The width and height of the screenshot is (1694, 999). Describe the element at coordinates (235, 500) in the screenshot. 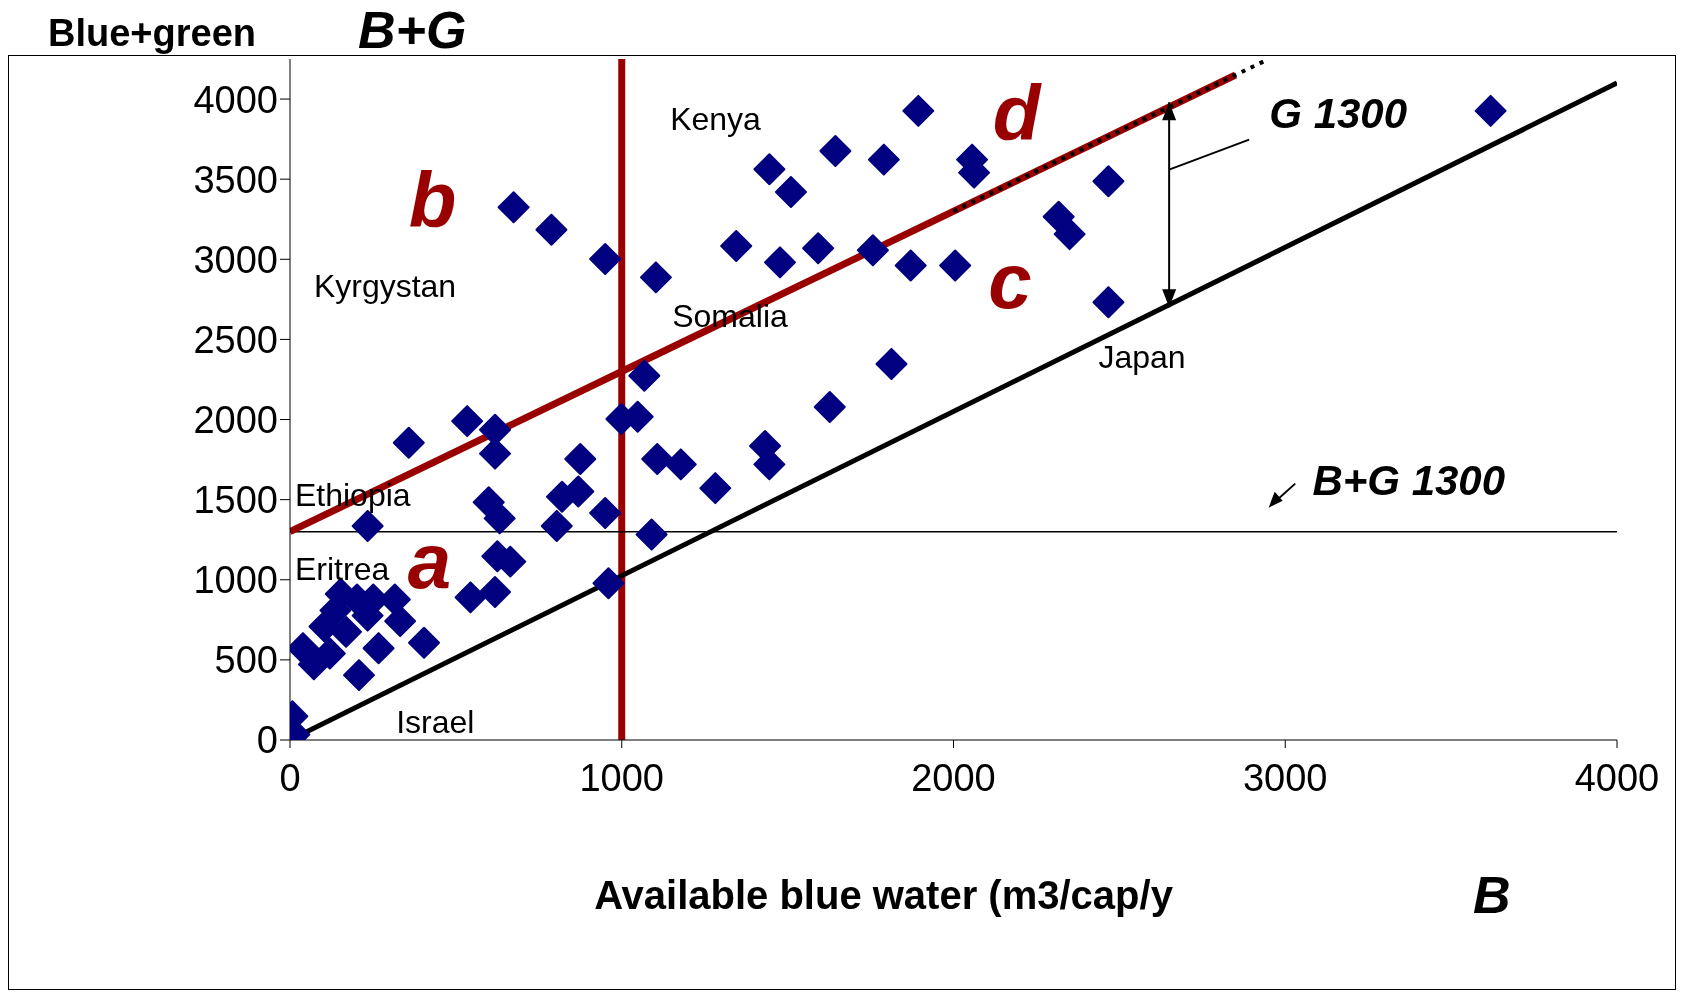

I see `y-tick-label: 1500` at that location.